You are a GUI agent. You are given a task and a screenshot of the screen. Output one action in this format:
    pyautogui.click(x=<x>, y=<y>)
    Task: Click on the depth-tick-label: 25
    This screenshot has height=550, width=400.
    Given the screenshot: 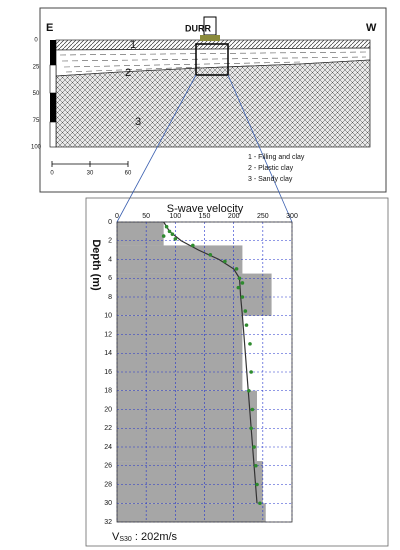 What is the action you would take?
    pyautogui.click(x=36, y=67)
    